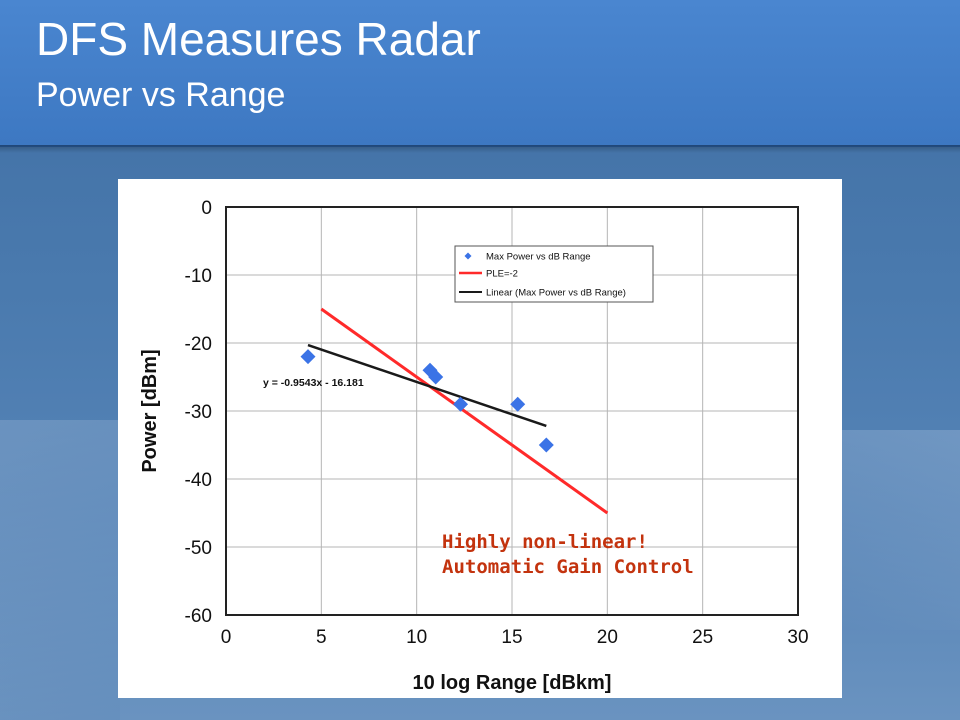 This screenshot has height=720, width=960. I want to click on y-tick-label: 0, so click(206, 208).